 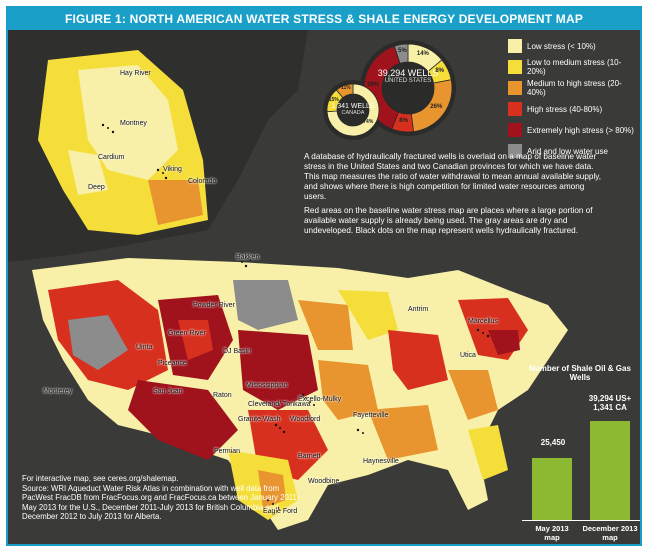 I want to click on label-woodbine: Woodbine, so click(x=324, y=481).